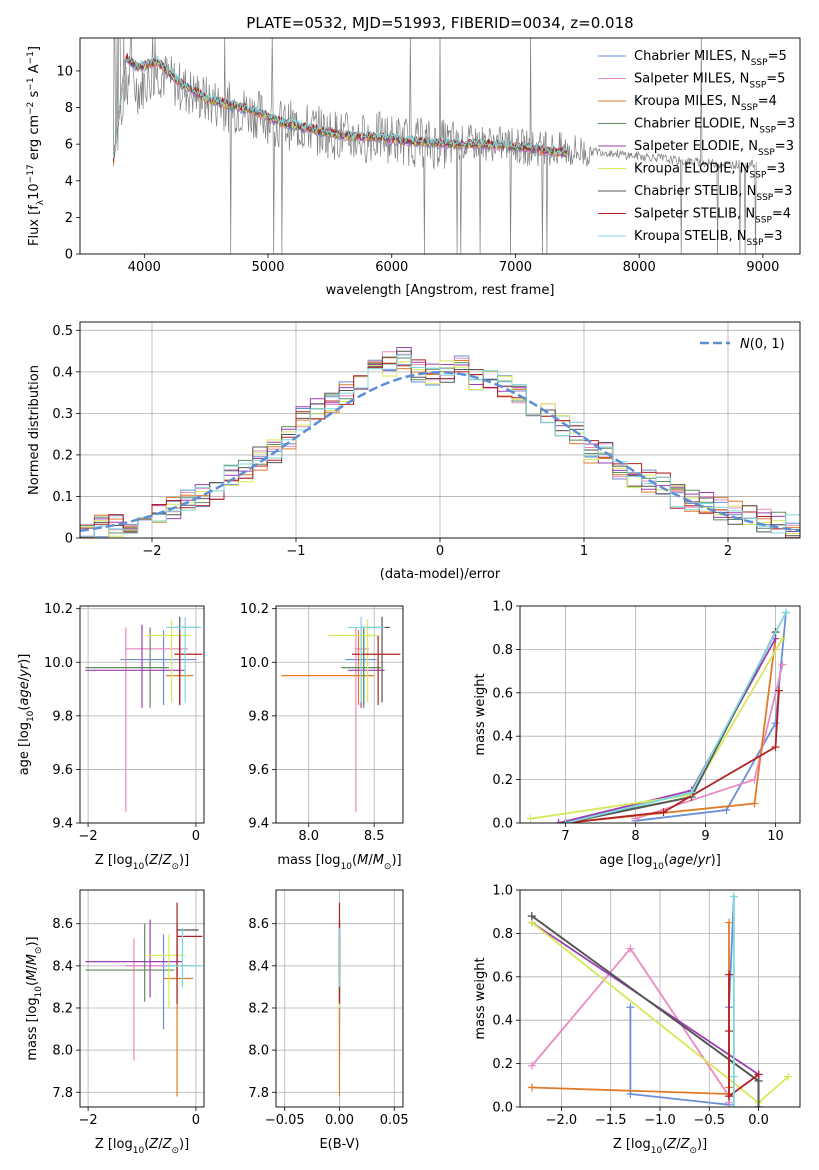 Image resolution: width=819 pixels, height=1170 pixels. Describe the element at coordinates (502, 934) in the screenshot. I see `massweight-vs-Z-ytick-label: 0.8` at that location.